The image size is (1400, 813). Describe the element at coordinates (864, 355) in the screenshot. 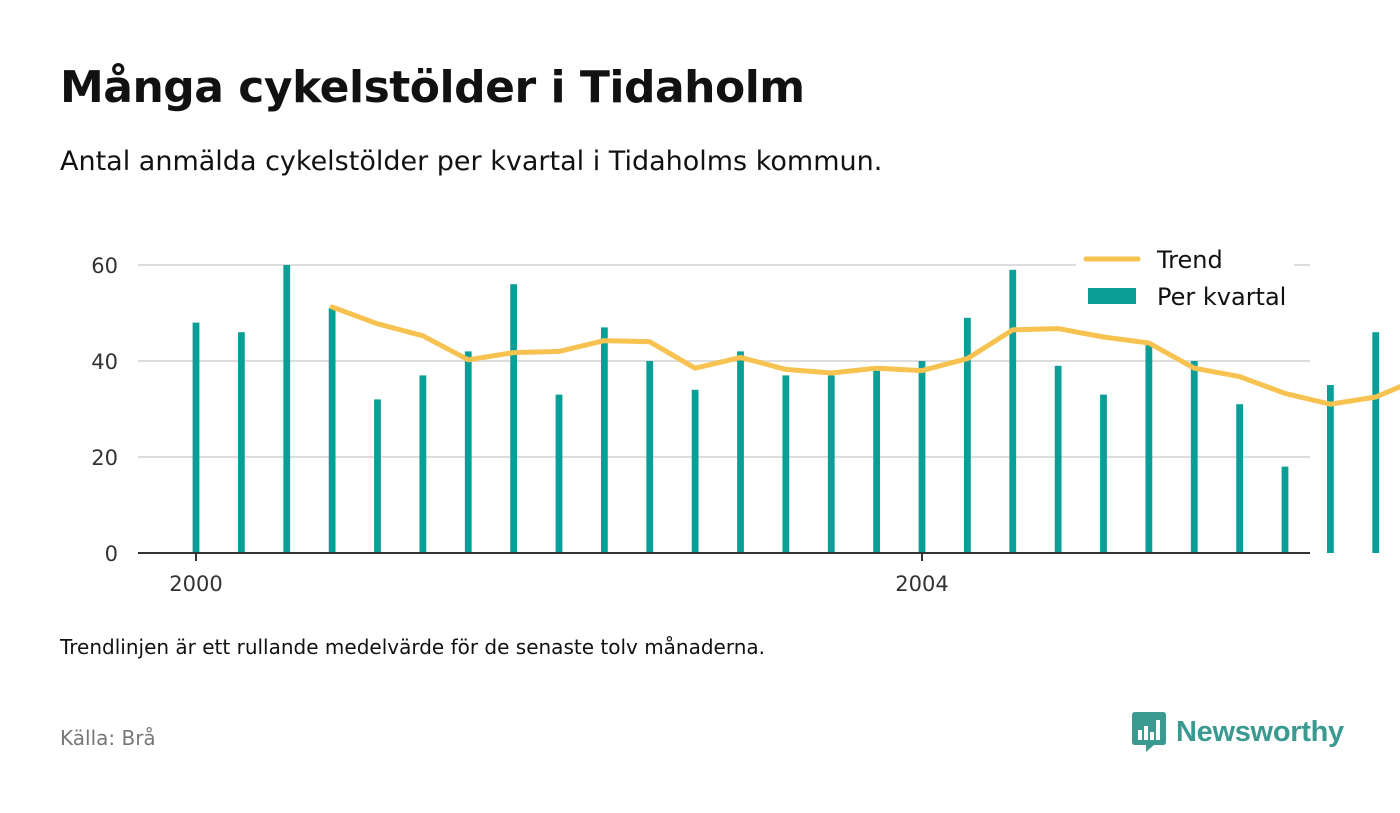

I see `trend-line` at that location.